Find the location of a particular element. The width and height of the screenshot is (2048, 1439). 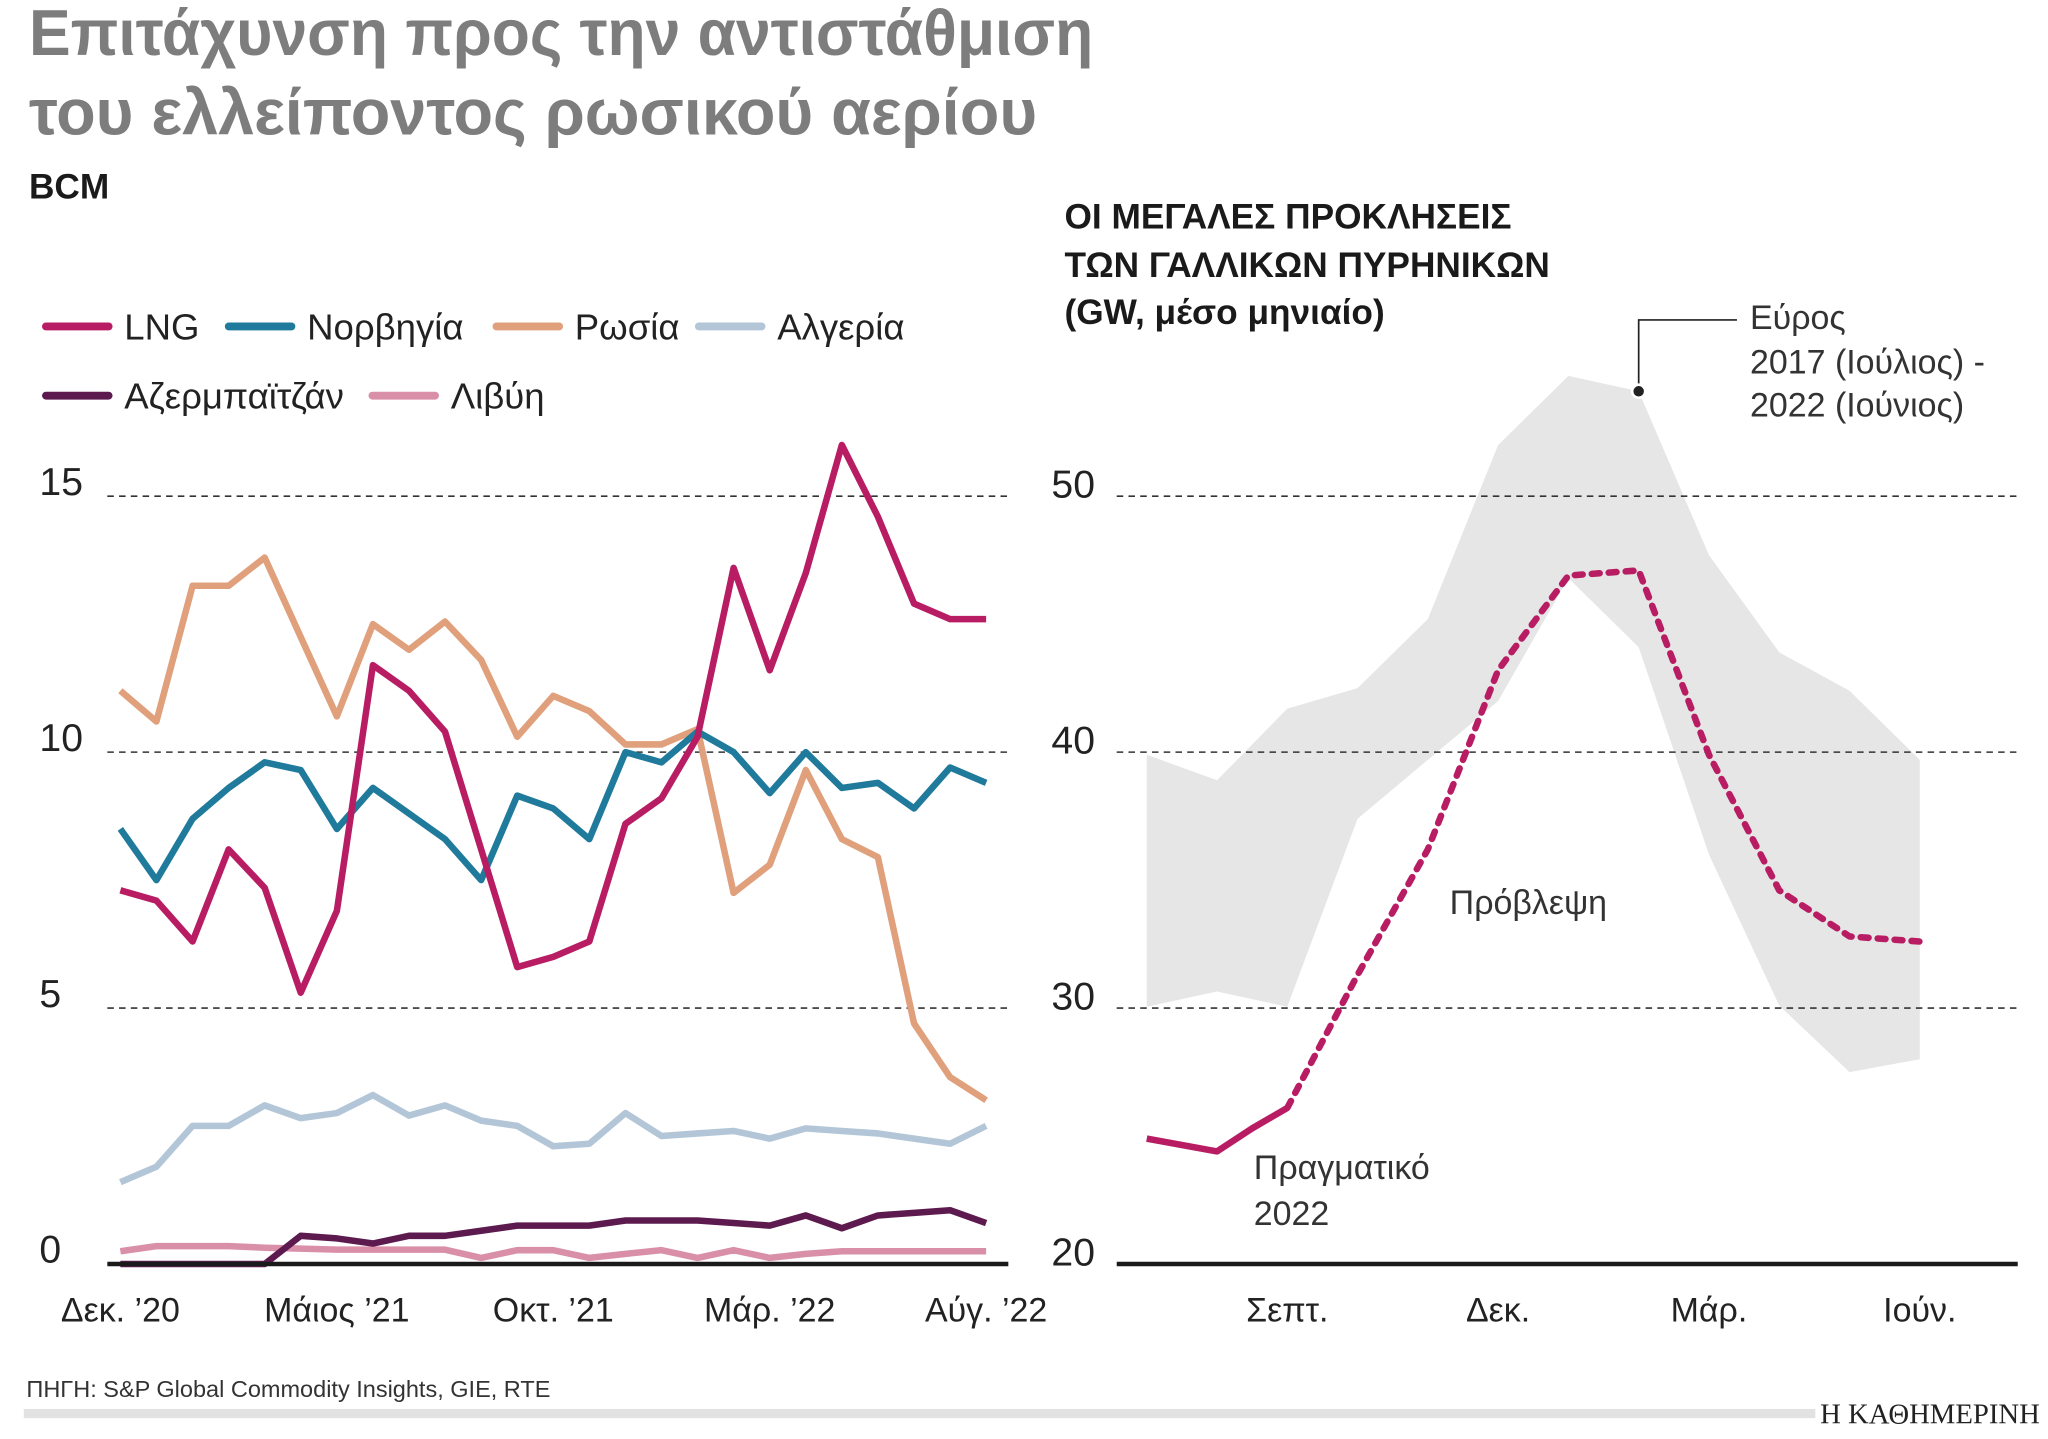

series-line-Αλγερία is located at coordinates (553, 1138).